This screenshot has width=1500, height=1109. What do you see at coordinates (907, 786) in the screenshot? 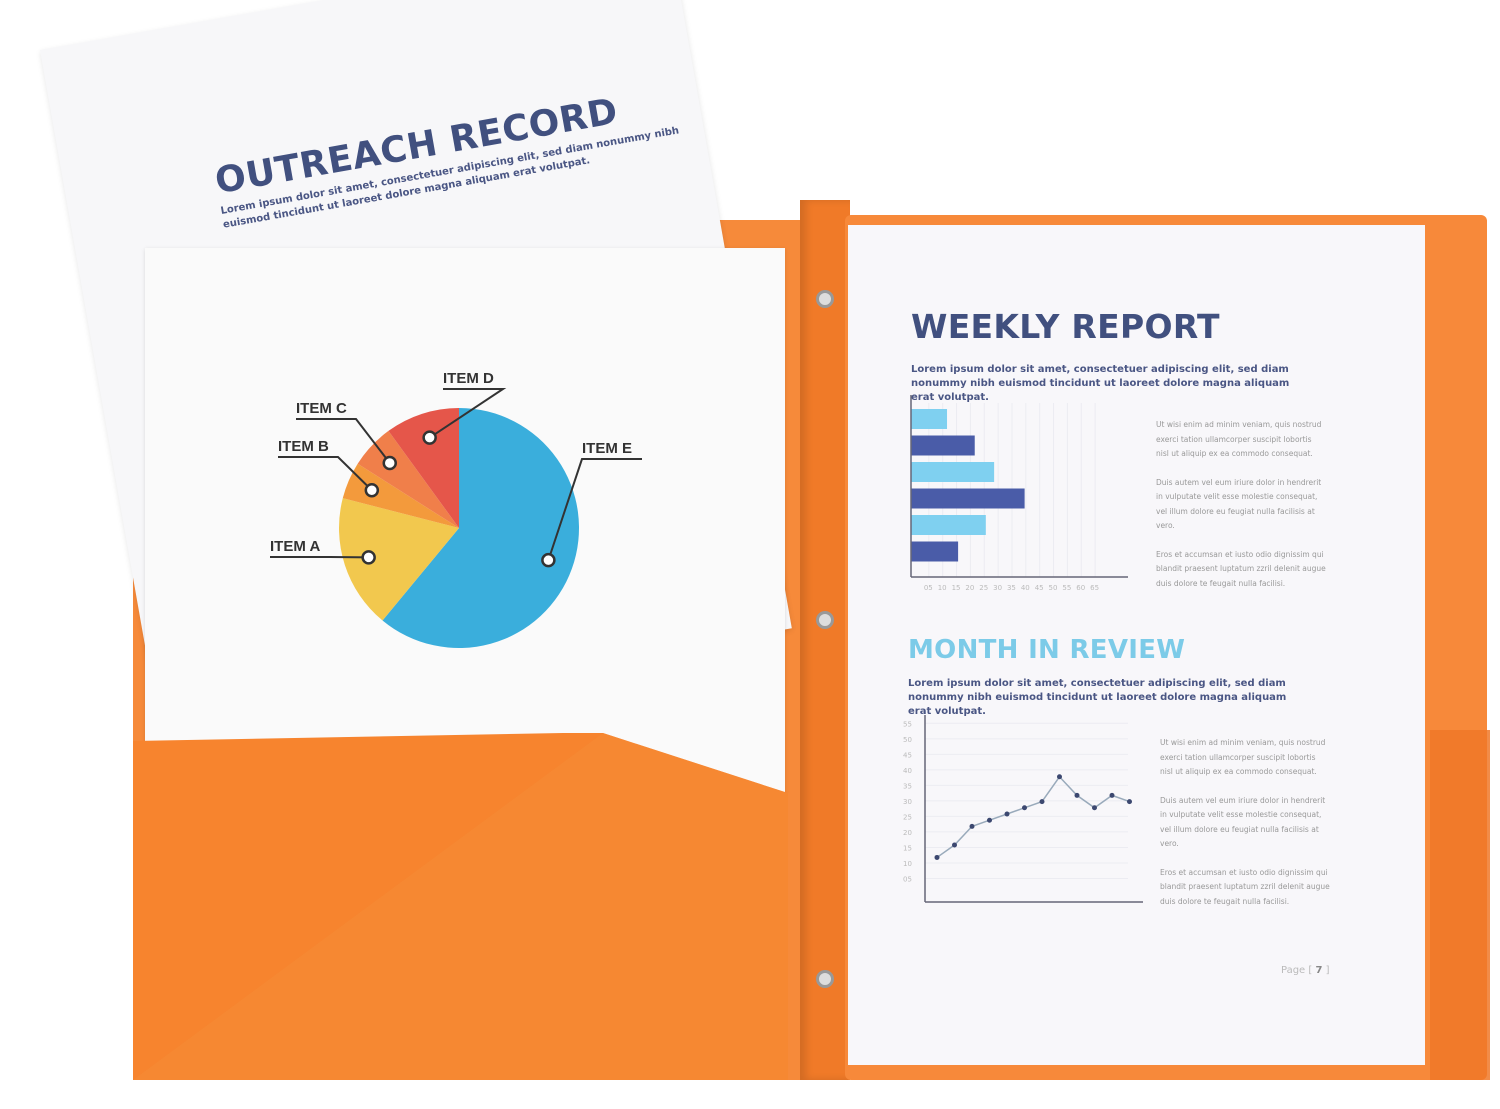
I see `y-tick-label: 35` at bounding box center [907, 786].